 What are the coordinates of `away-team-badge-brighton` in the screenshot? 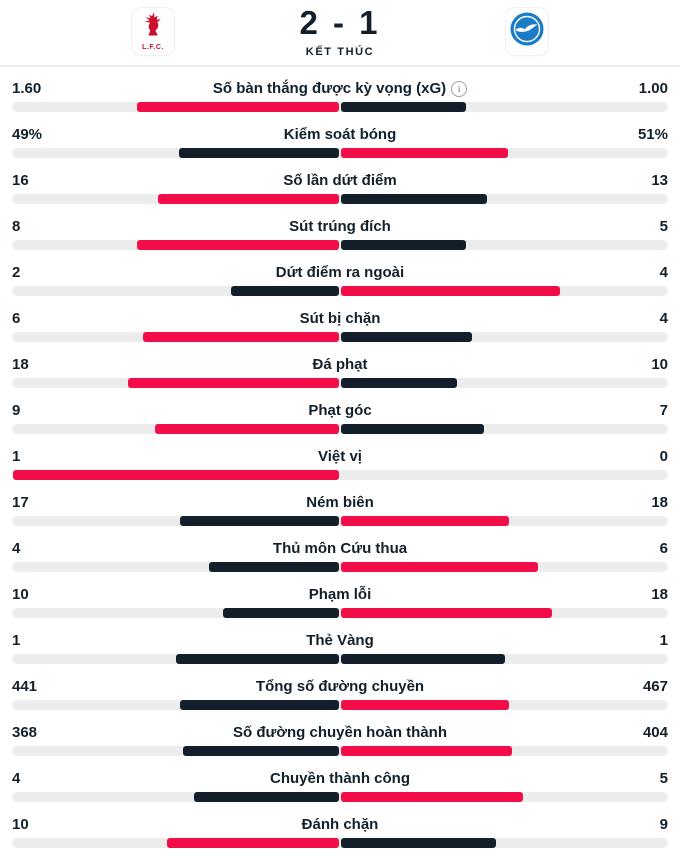 It's located at (527, 31).